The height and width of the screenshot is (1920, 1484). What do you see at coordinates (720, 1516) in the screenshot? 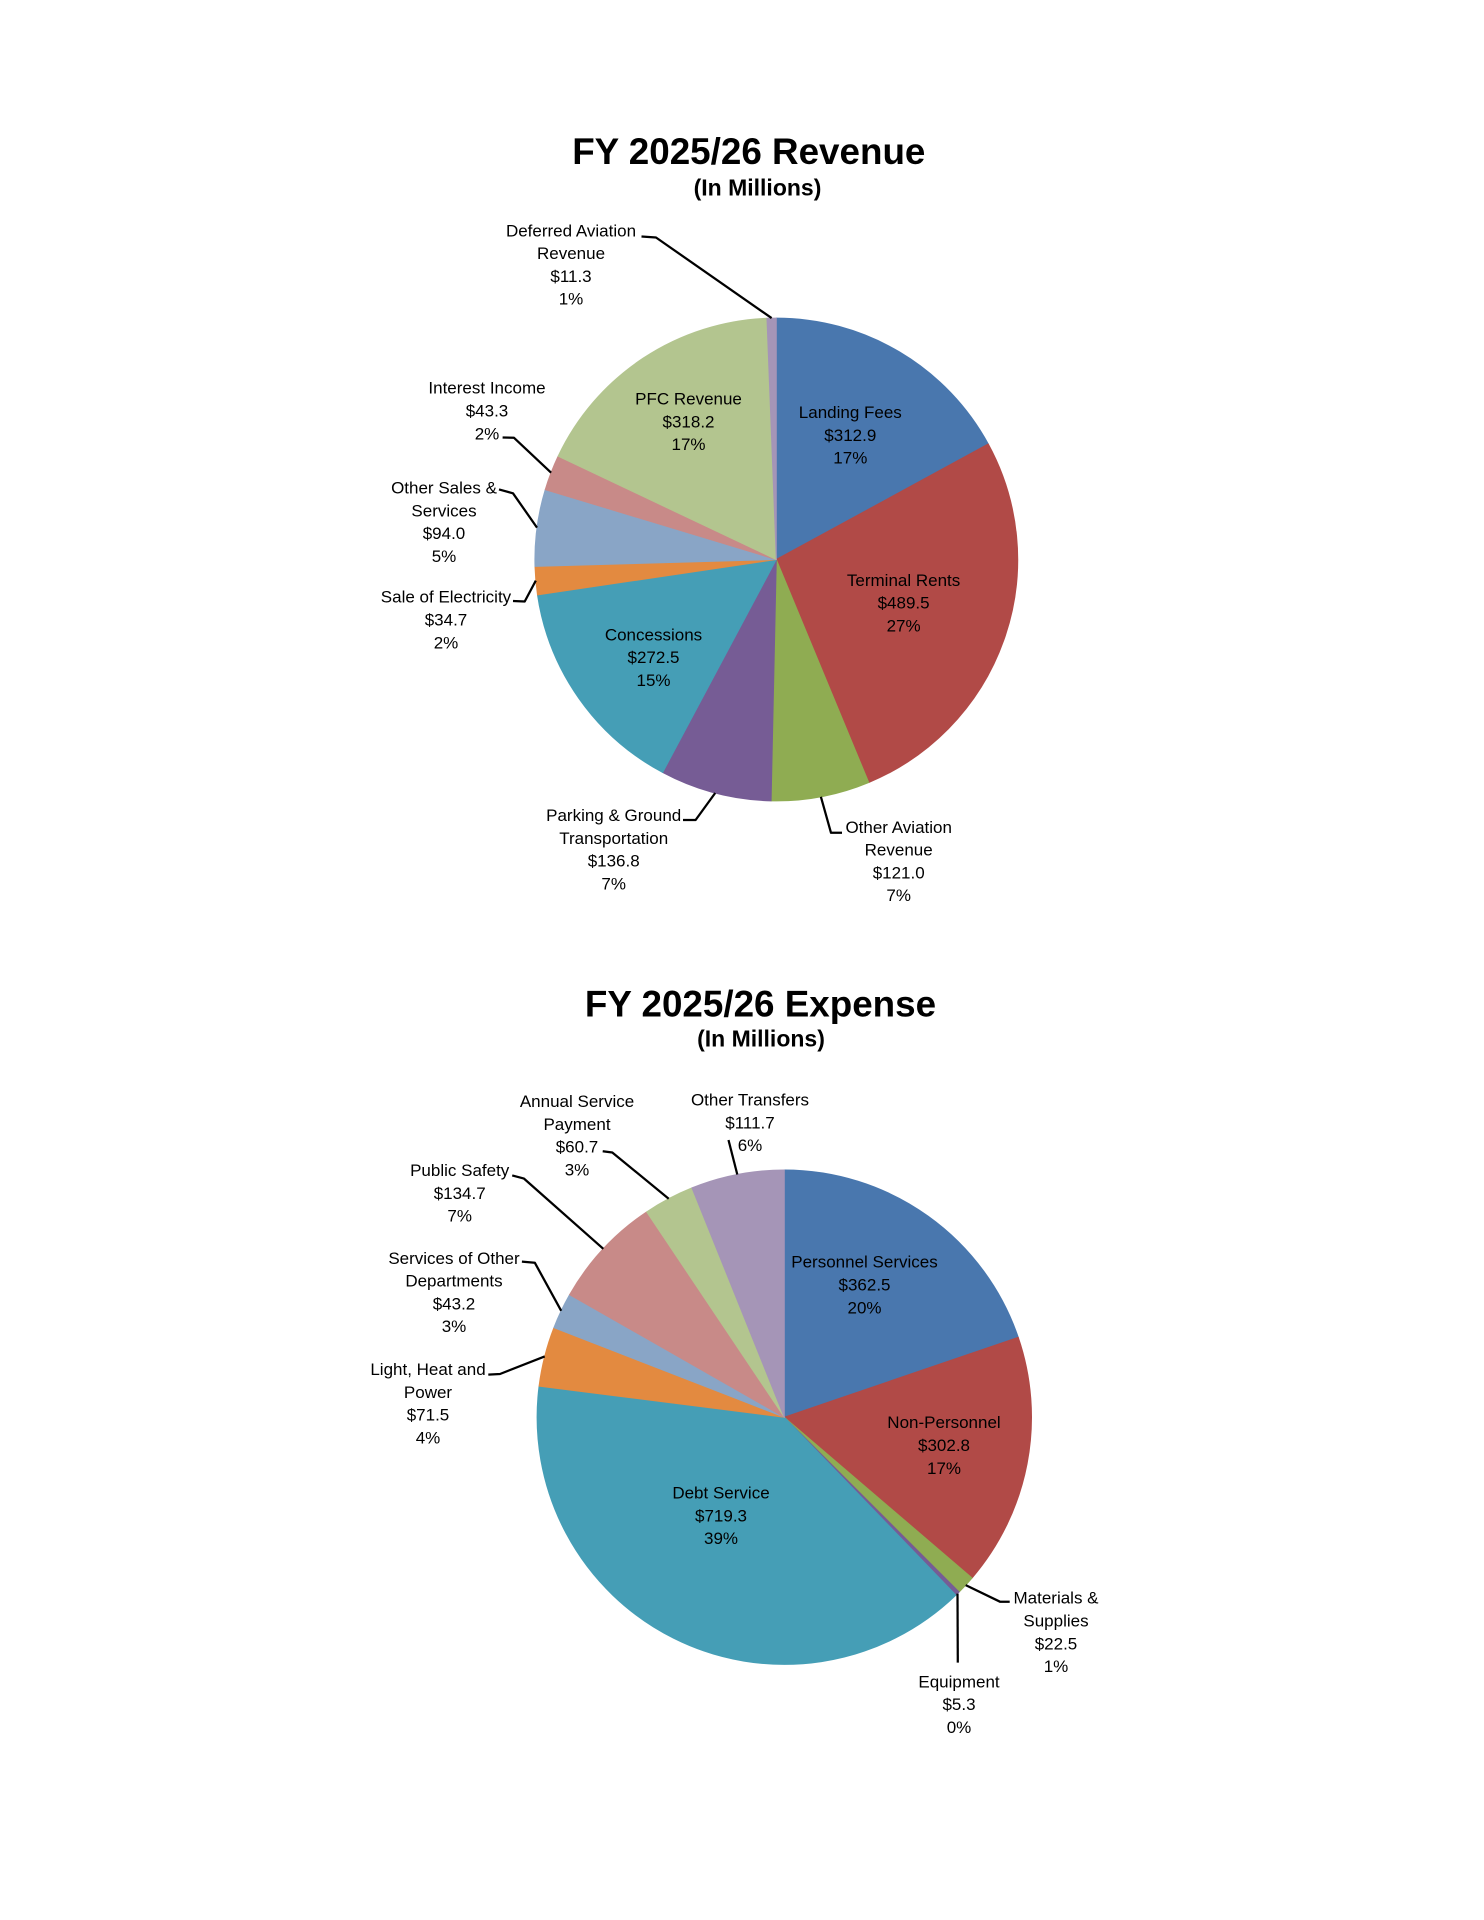
I see `svg-text:Debt Service$719.339%: Debt Service $719.3 39%` at bounding box center [720, 1516].